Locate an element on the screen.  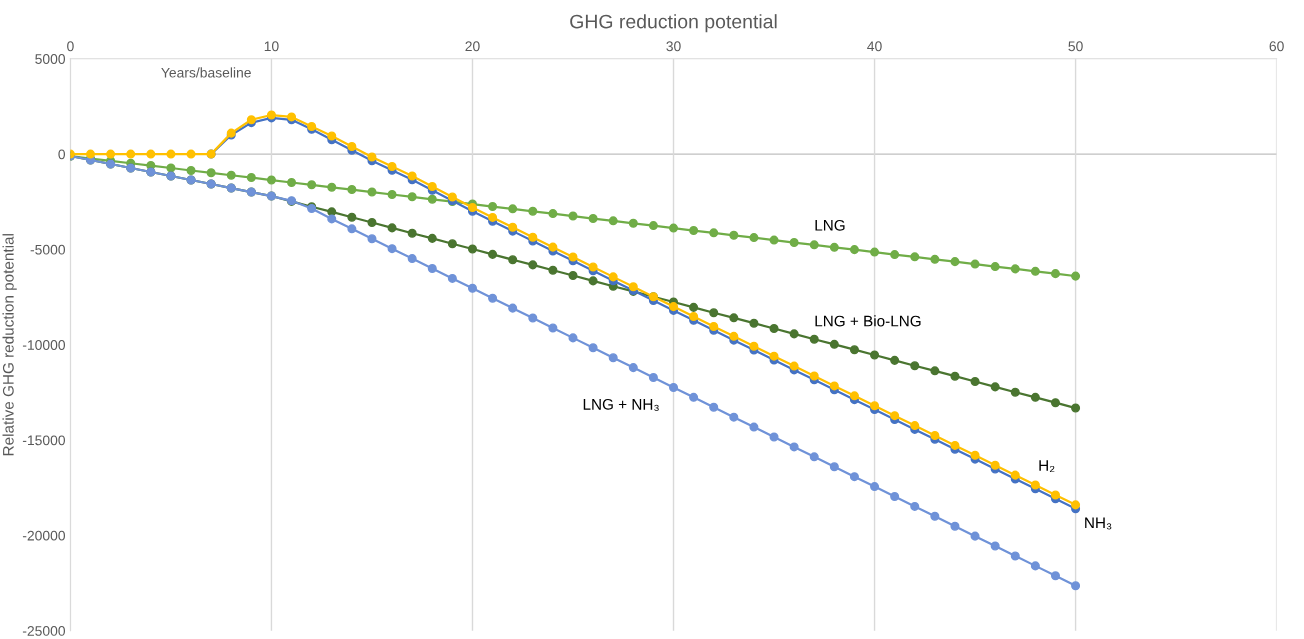
x-tick-label: 60 is located at coordinates (1276, 46).